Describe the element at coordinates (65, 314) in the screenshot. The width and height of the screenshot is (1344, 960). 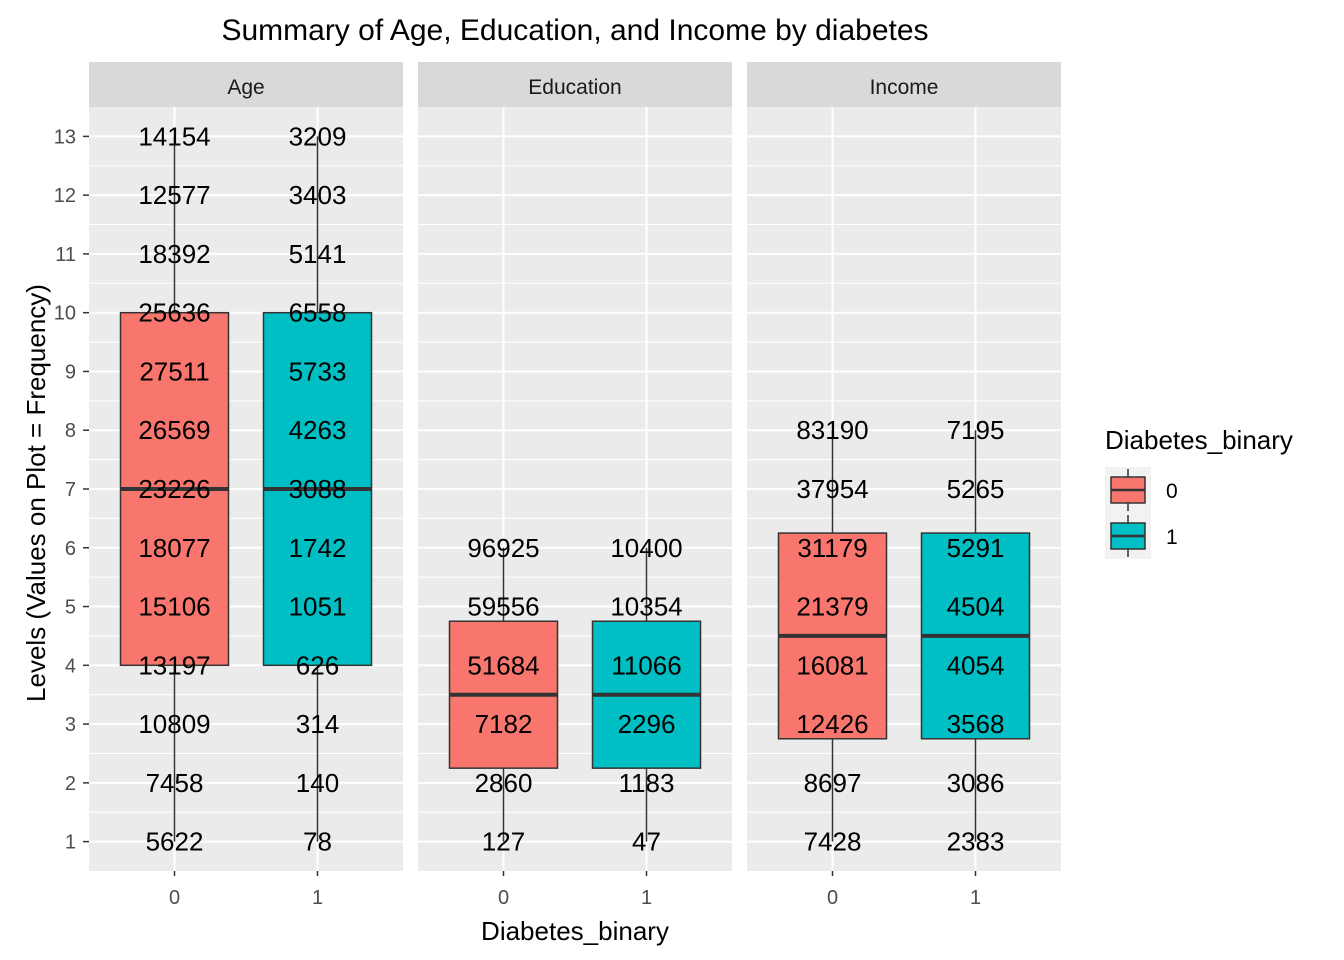
I see `y-tick-label: 10` at that location.